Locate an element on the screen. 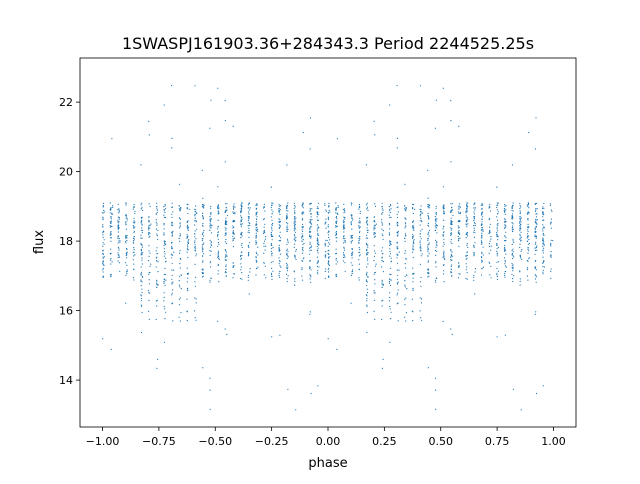 This screenshot has width=640, height=484. y-axis-label: flux is located at coordinates (39, 242).